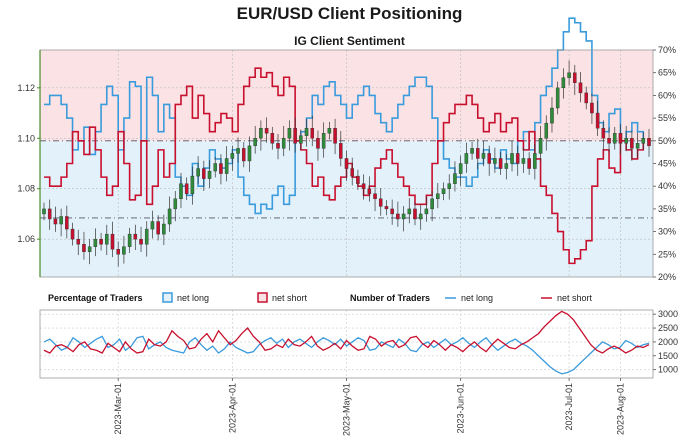 The height and width of the screenshot is (445, 699). Describe the element at coordinates (667, 95) in the screenshot. I see `right-tick-label: 60%` at that location.